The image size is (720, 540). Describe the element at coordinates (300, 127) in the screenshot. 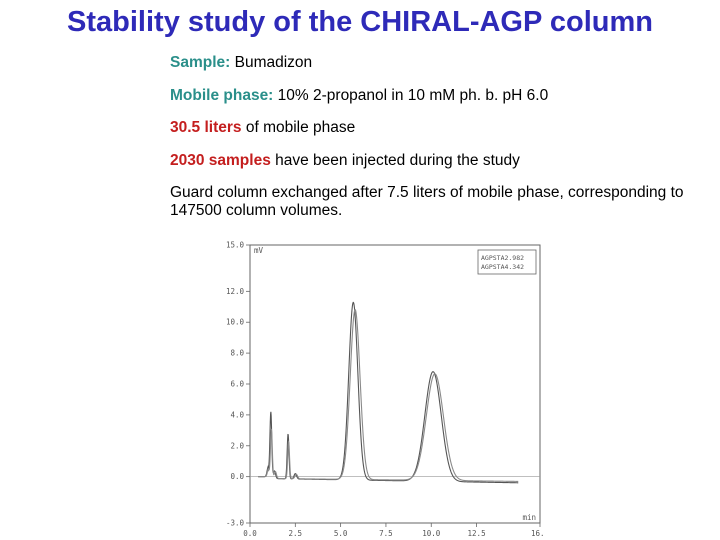

I see `liters-text: of mobile phase` at that location.